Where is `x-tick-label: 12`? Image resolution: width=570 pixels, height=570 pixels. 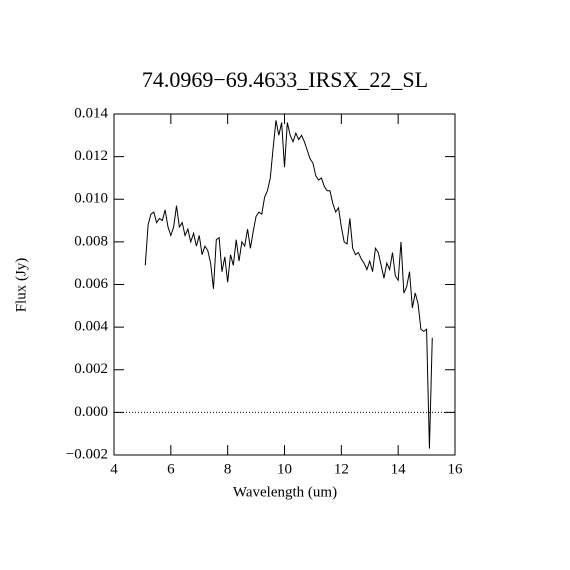 x-tick-label: 12 is located at coordinates (341, 469).